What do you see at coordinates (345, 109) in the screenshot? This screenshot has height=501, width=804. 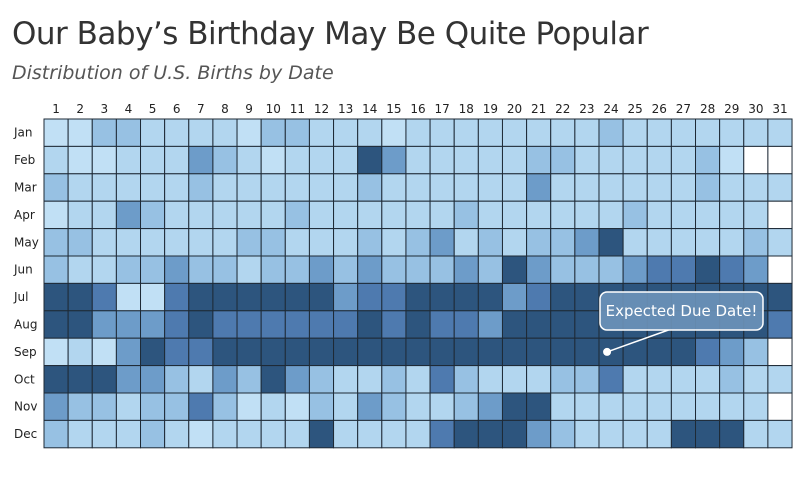 I see `day-label-13: 13` at bounding box center [345, 109].